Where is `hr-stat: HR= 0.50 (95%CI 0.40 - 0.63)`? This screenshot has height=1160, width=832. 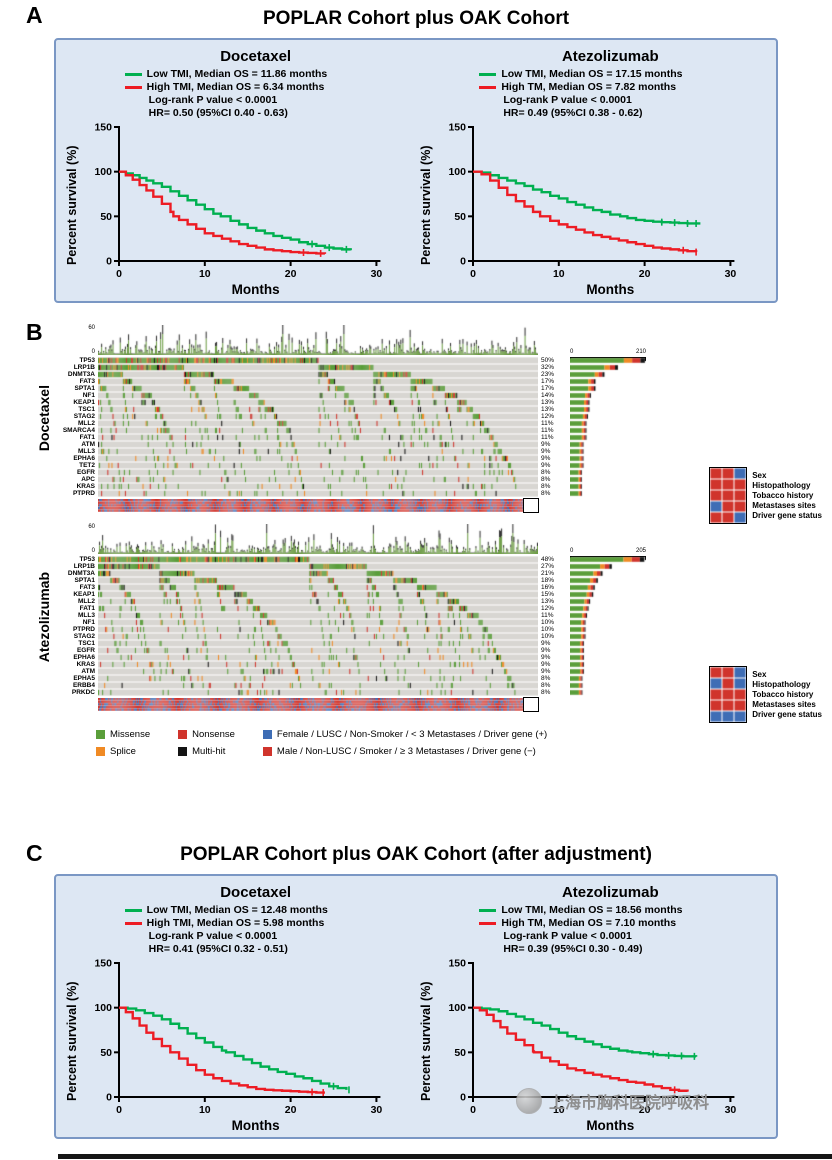 hr-stat: HR= 0.50 (95%CI 0.40 - 0.63) is located at coordinates (218, 113).